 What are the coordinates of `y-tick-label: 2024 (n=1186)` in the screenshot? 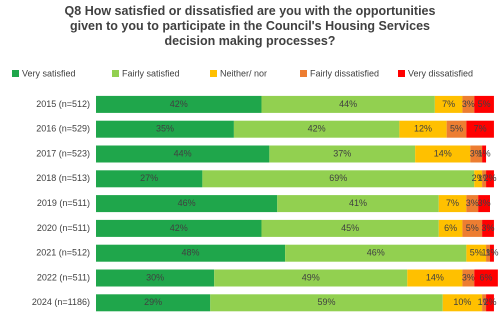 It's located at (61, 302).